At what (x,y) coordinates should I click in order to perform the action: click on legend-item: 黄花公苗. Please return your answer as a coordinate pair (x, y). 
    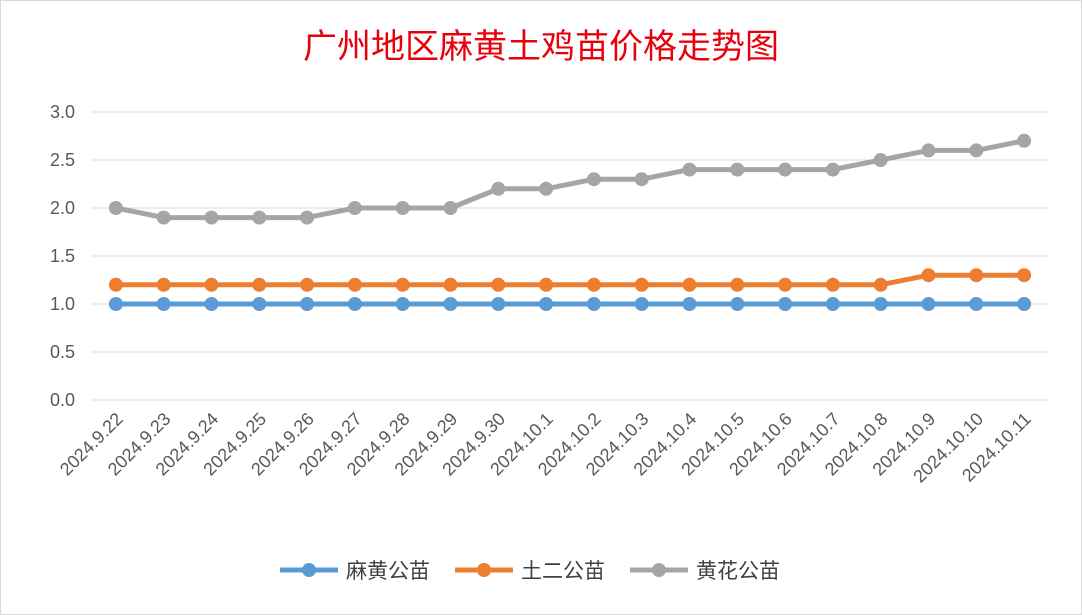
    Looking at the image, I should click on (705, 571).